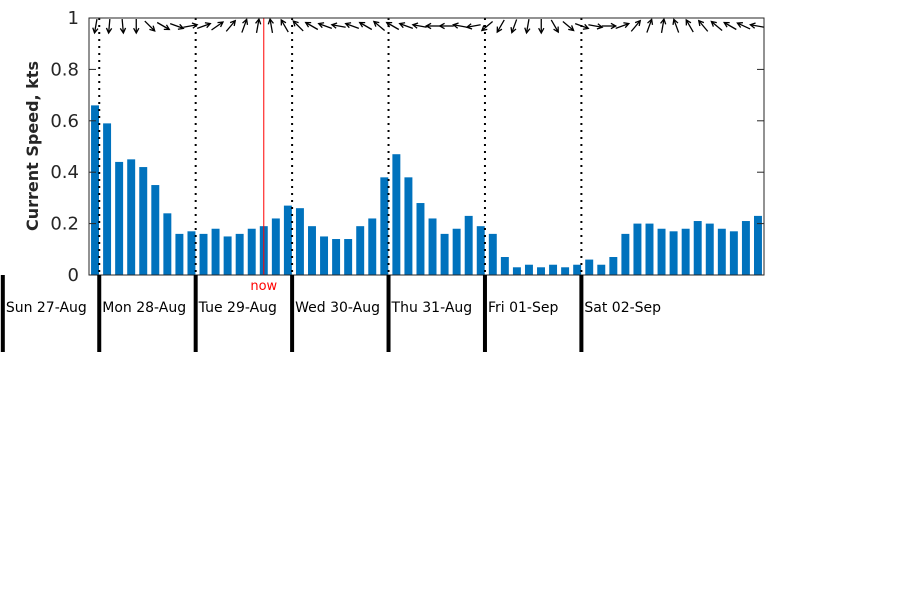 The height and width of the screenshot is (600, 900). Describe the element at coordinates (64, 224) in the screenshot. I see `y-tick-label: 0.2` at that location.